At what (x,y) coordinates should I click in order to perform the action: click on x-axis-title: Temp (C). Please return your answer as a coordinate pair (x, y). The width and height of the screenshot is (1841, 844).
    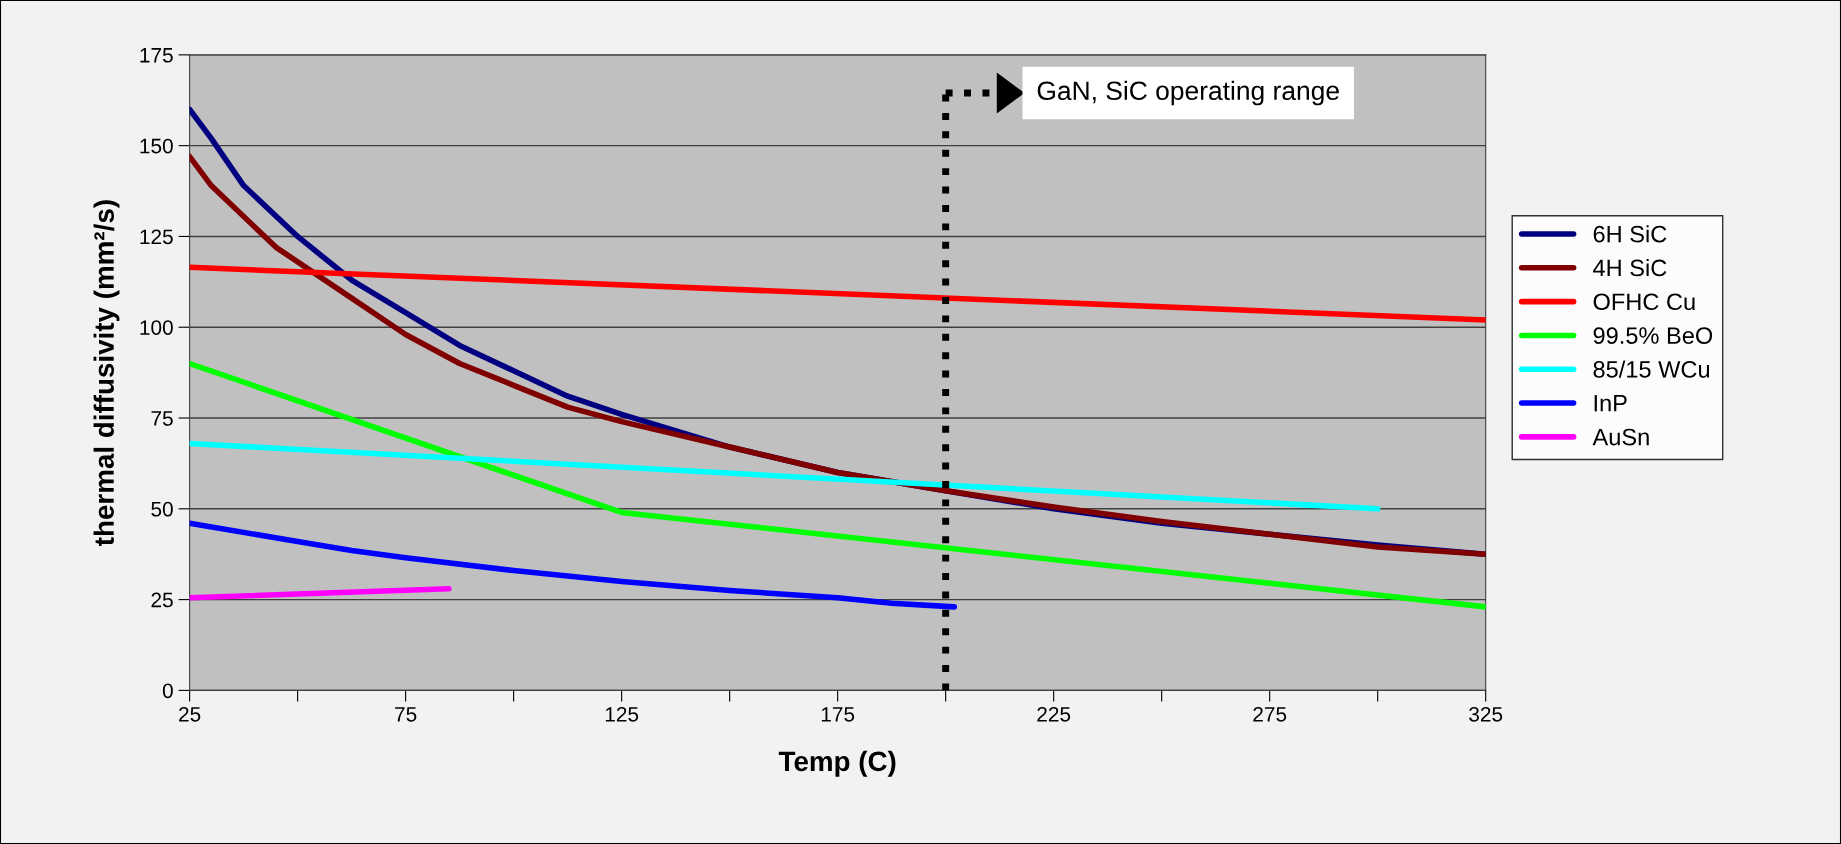
    Looking at the image, I should click on (837, 763).